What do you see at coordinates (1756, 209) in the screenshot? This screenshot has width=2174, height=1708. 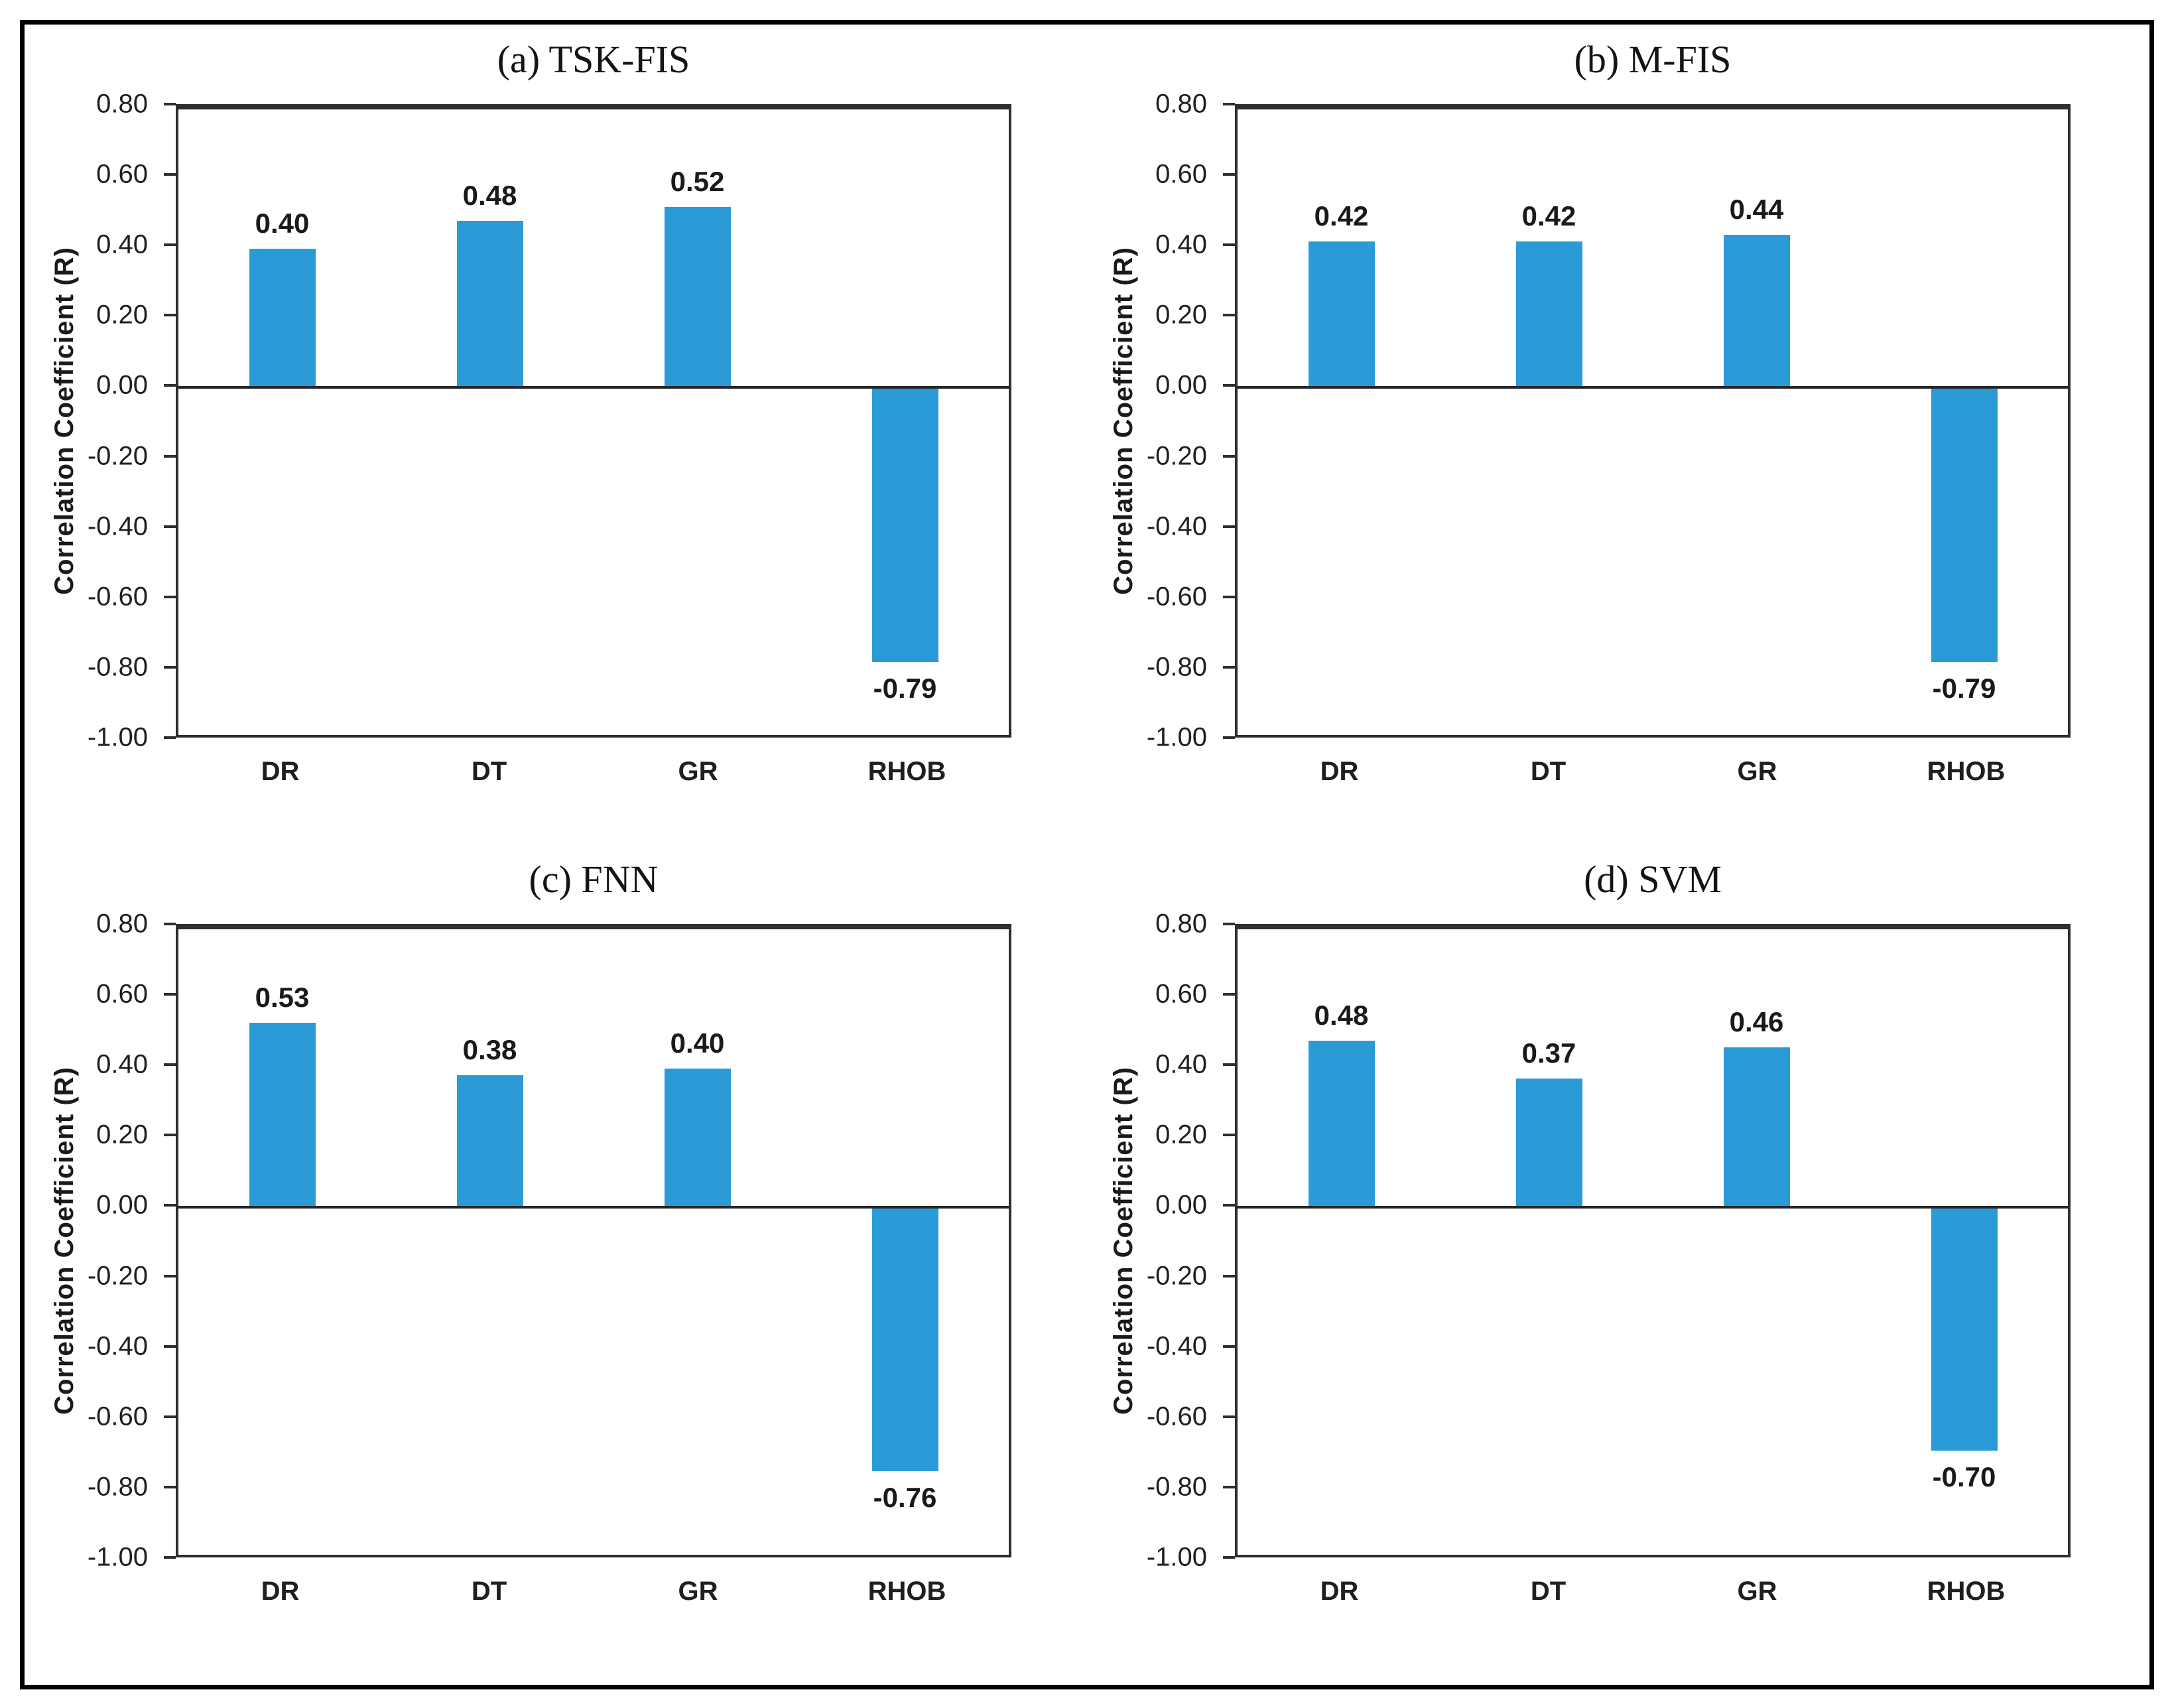 I see `bar-value-label: 0.44` at bounding box center [1756, 209].